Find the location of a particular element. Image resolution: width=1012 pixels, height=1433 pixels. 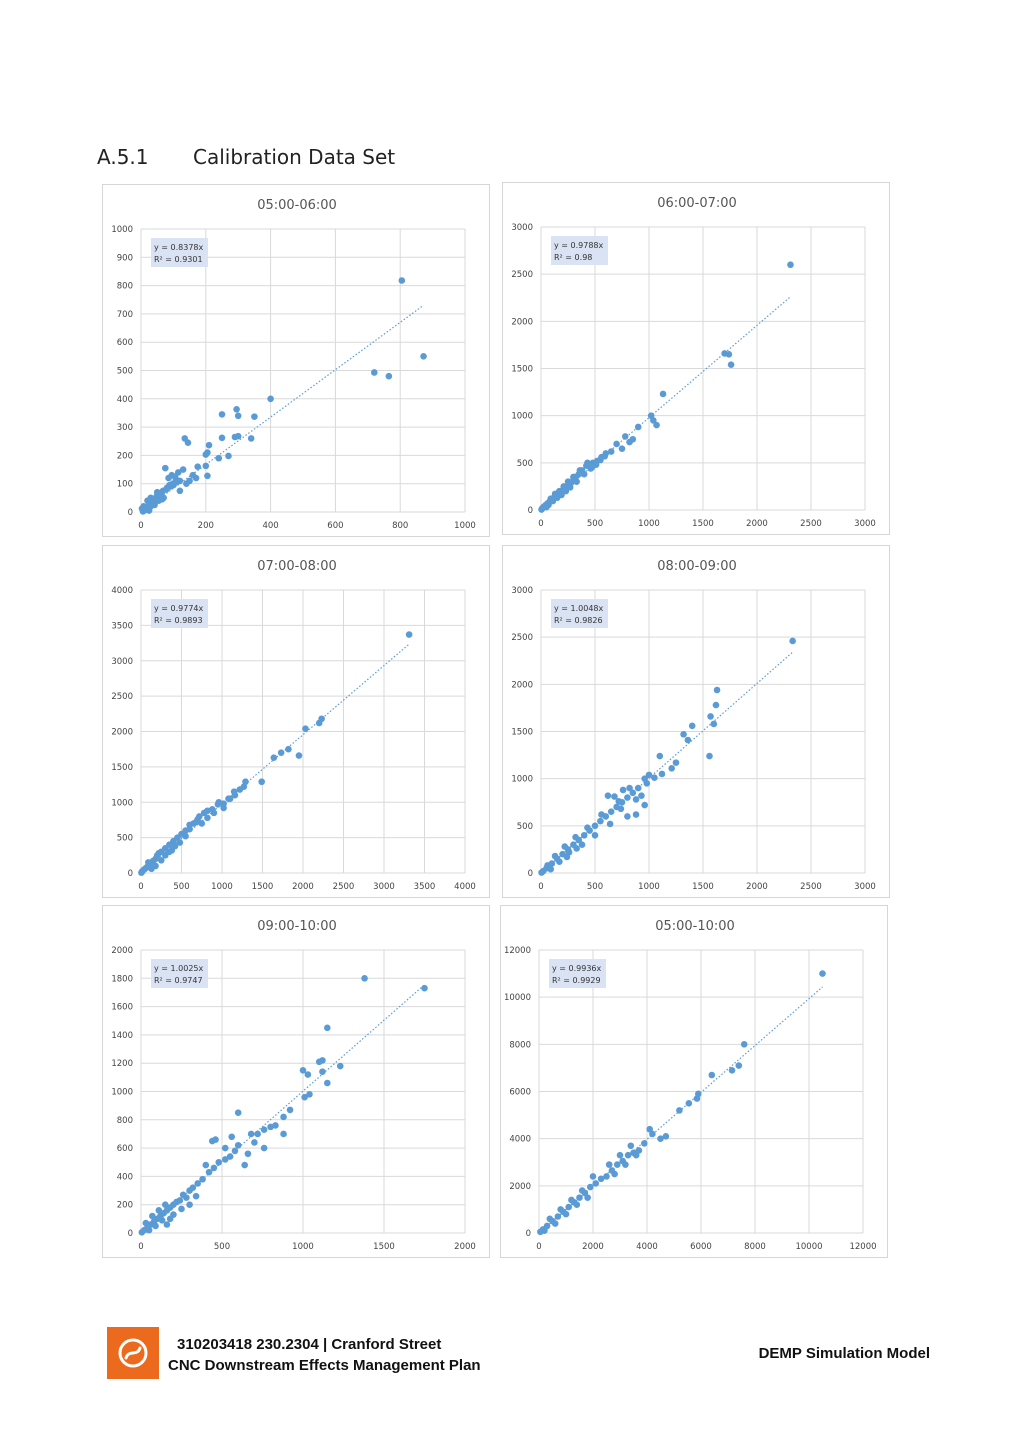

chart-title: 09:00-10:00 is located at coordinates (297, 926).